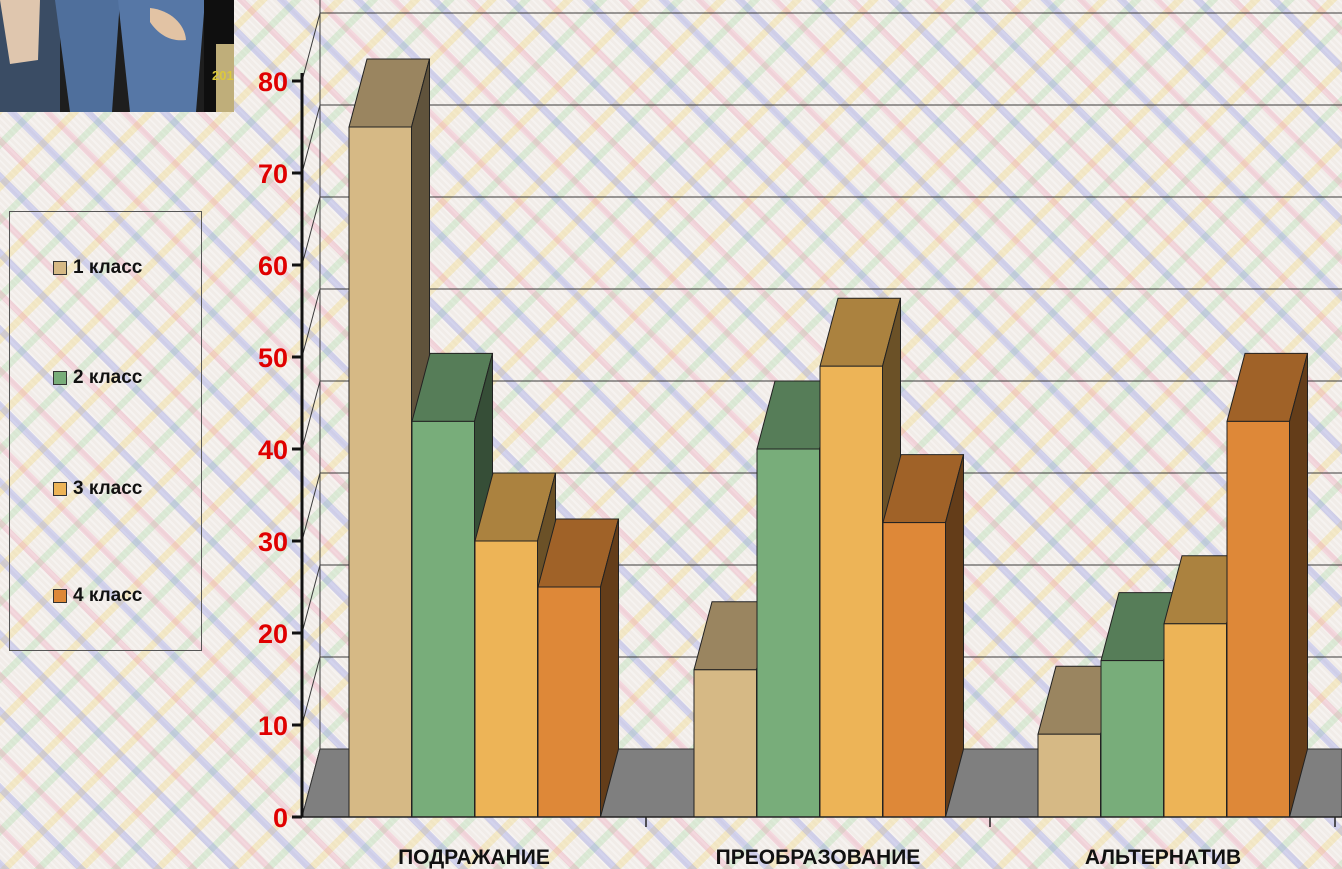 The image size is (1342, 869). Describe the element at coordinates (273, 634) in the screenshot. I see `y-tick-label: 20` at that location.